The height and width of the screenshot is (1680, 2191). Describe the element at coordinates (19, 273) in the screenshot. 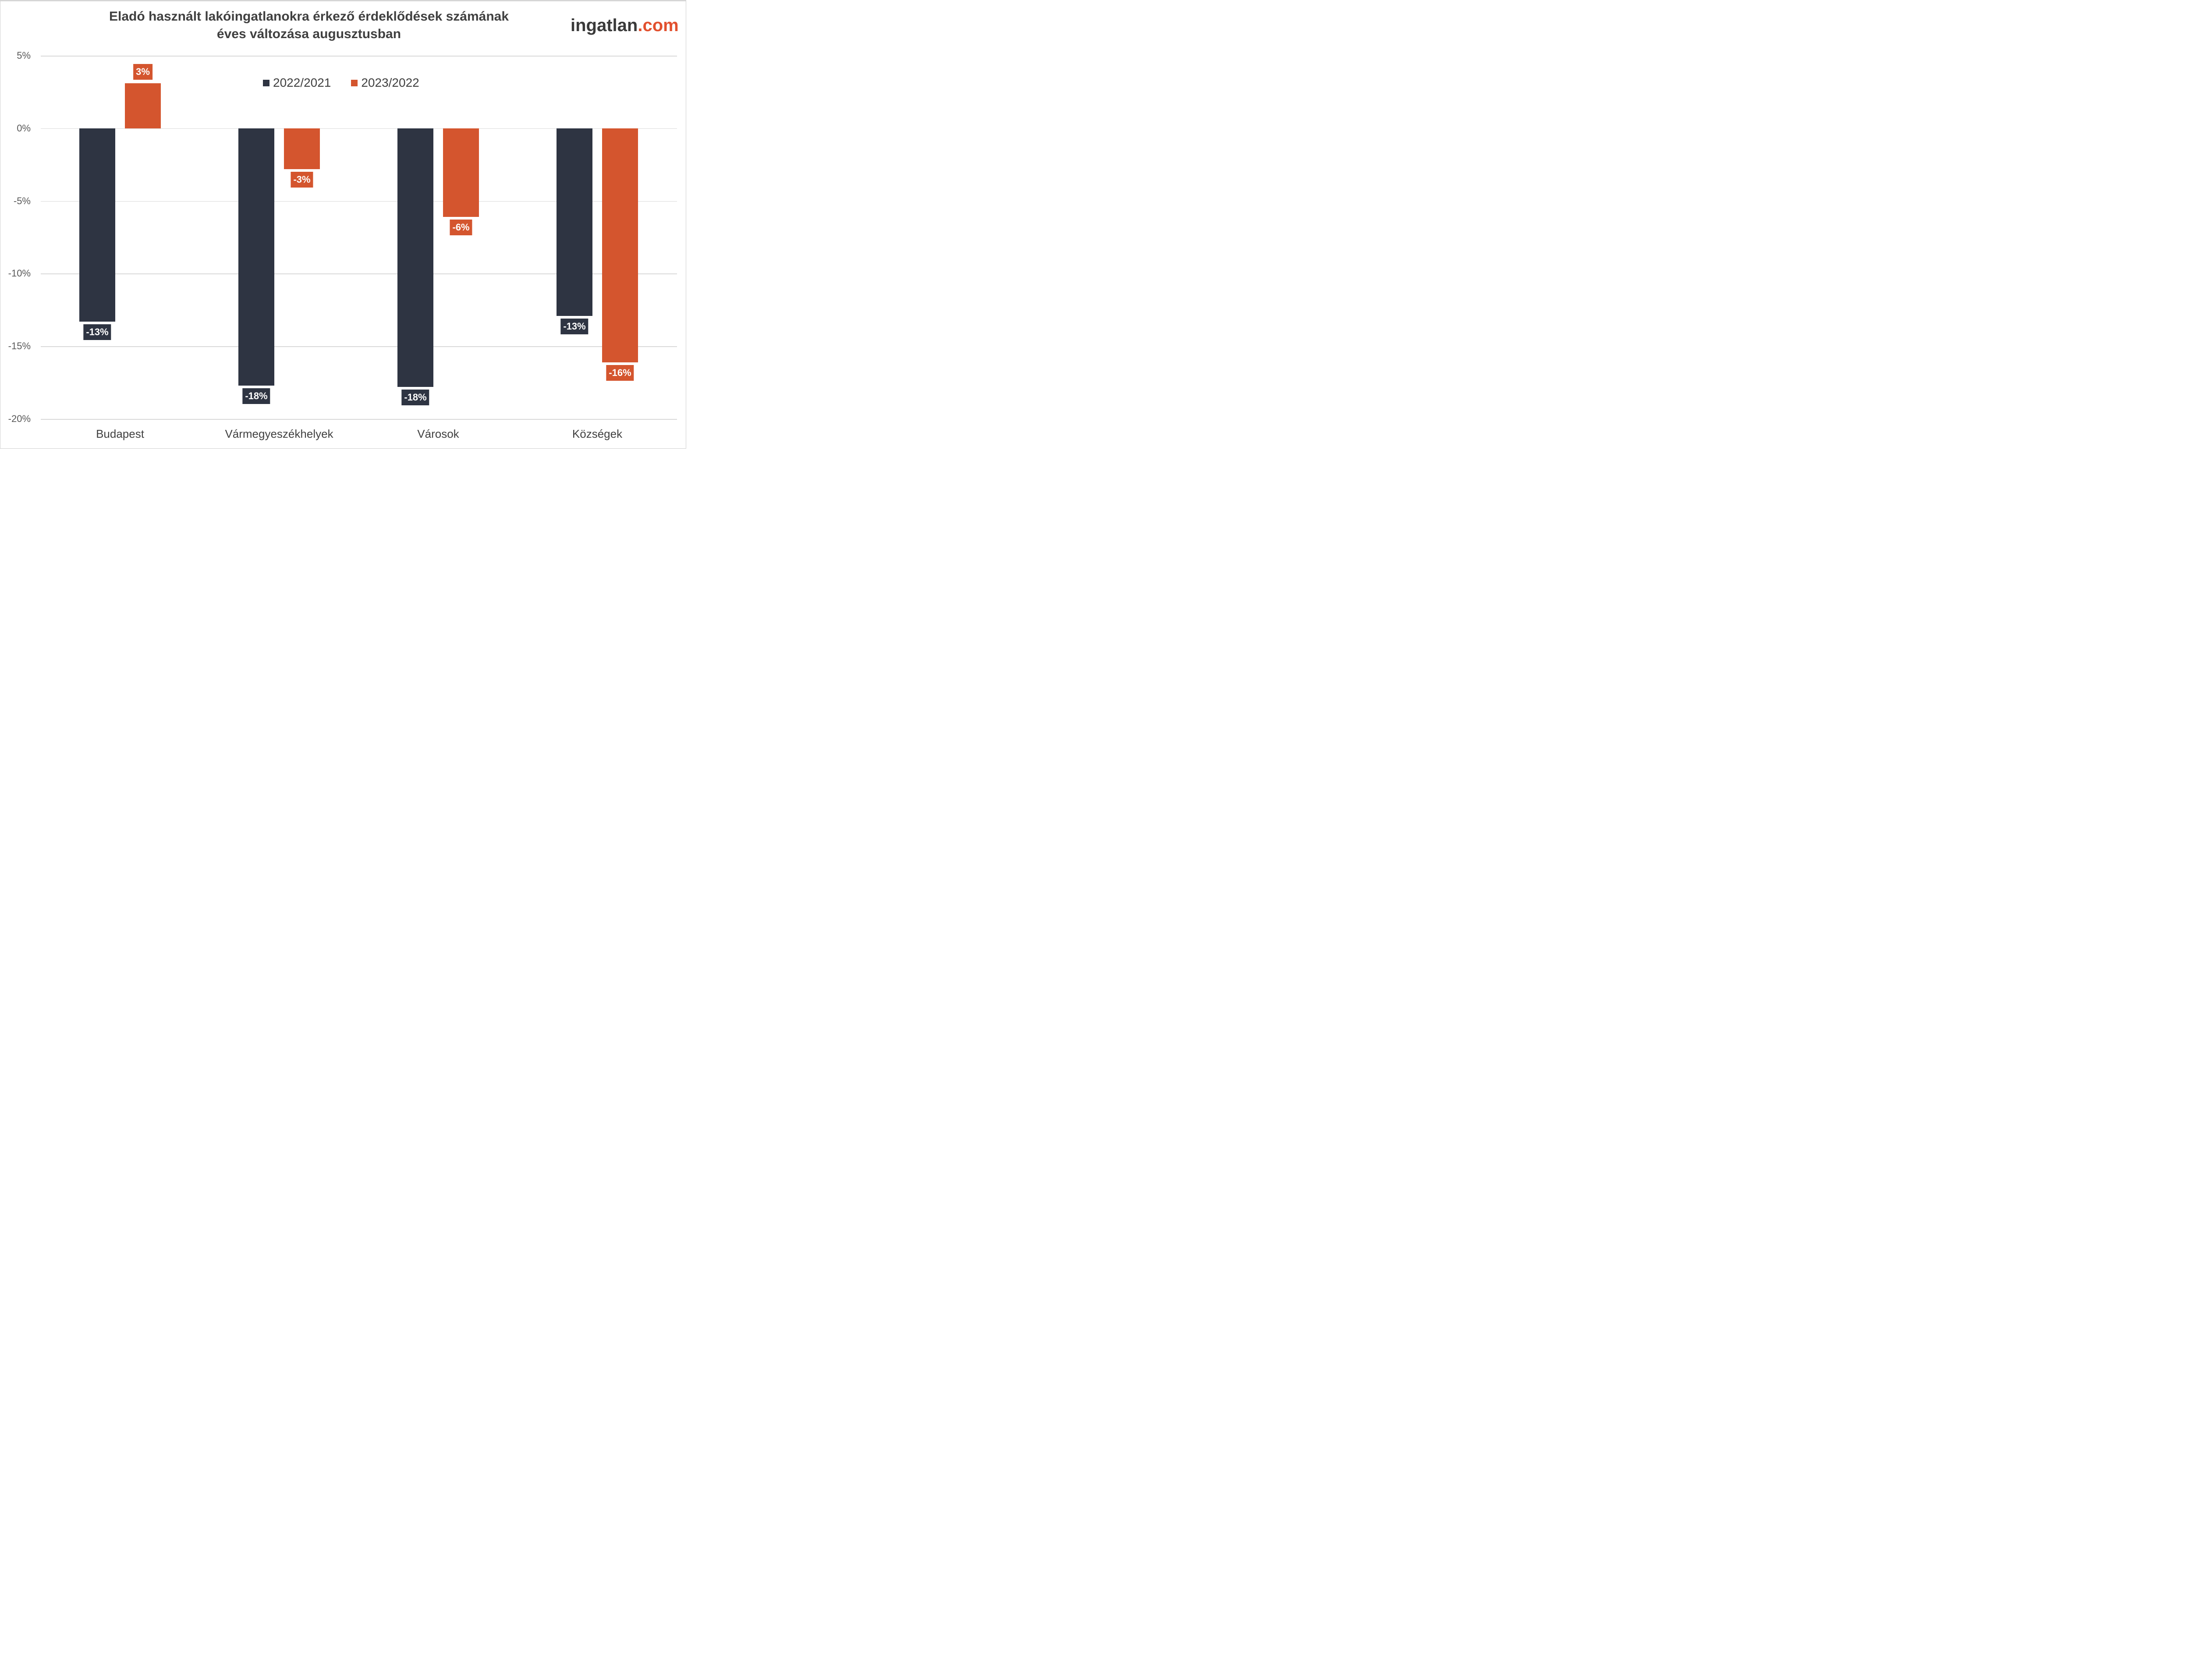

I see `y-tick-label: -10%` at that location.